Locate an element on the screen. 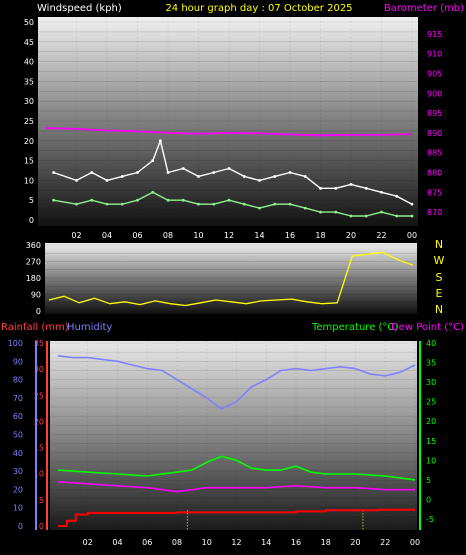 The height and width of the screenshot is (555, 466). y-tick-label: 180 is located at coordinates (33, 278).